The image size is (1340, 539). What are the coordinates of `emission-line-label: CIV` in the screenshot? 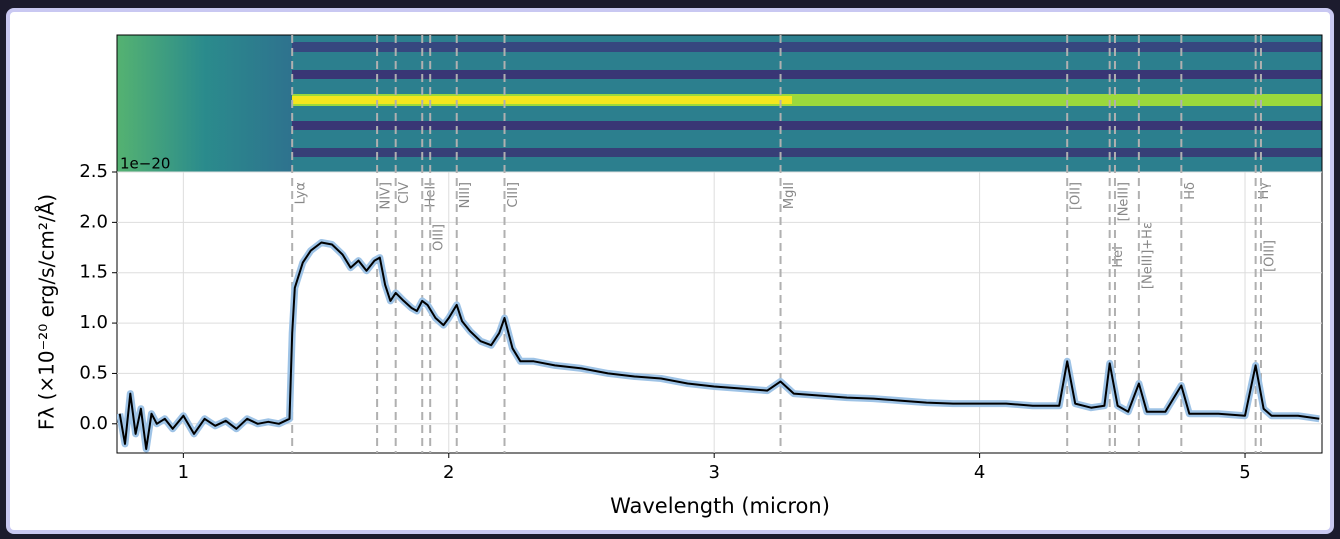 It's located at (404, 193).